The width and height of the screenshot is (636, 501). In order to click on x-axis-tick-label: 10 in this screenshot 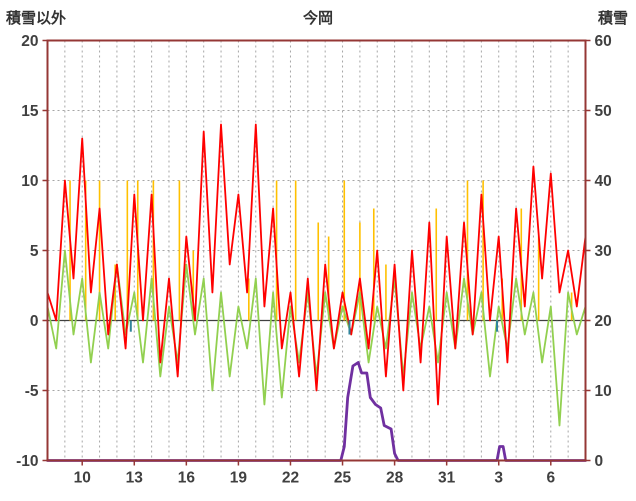, I will do `click(82, 478)`.